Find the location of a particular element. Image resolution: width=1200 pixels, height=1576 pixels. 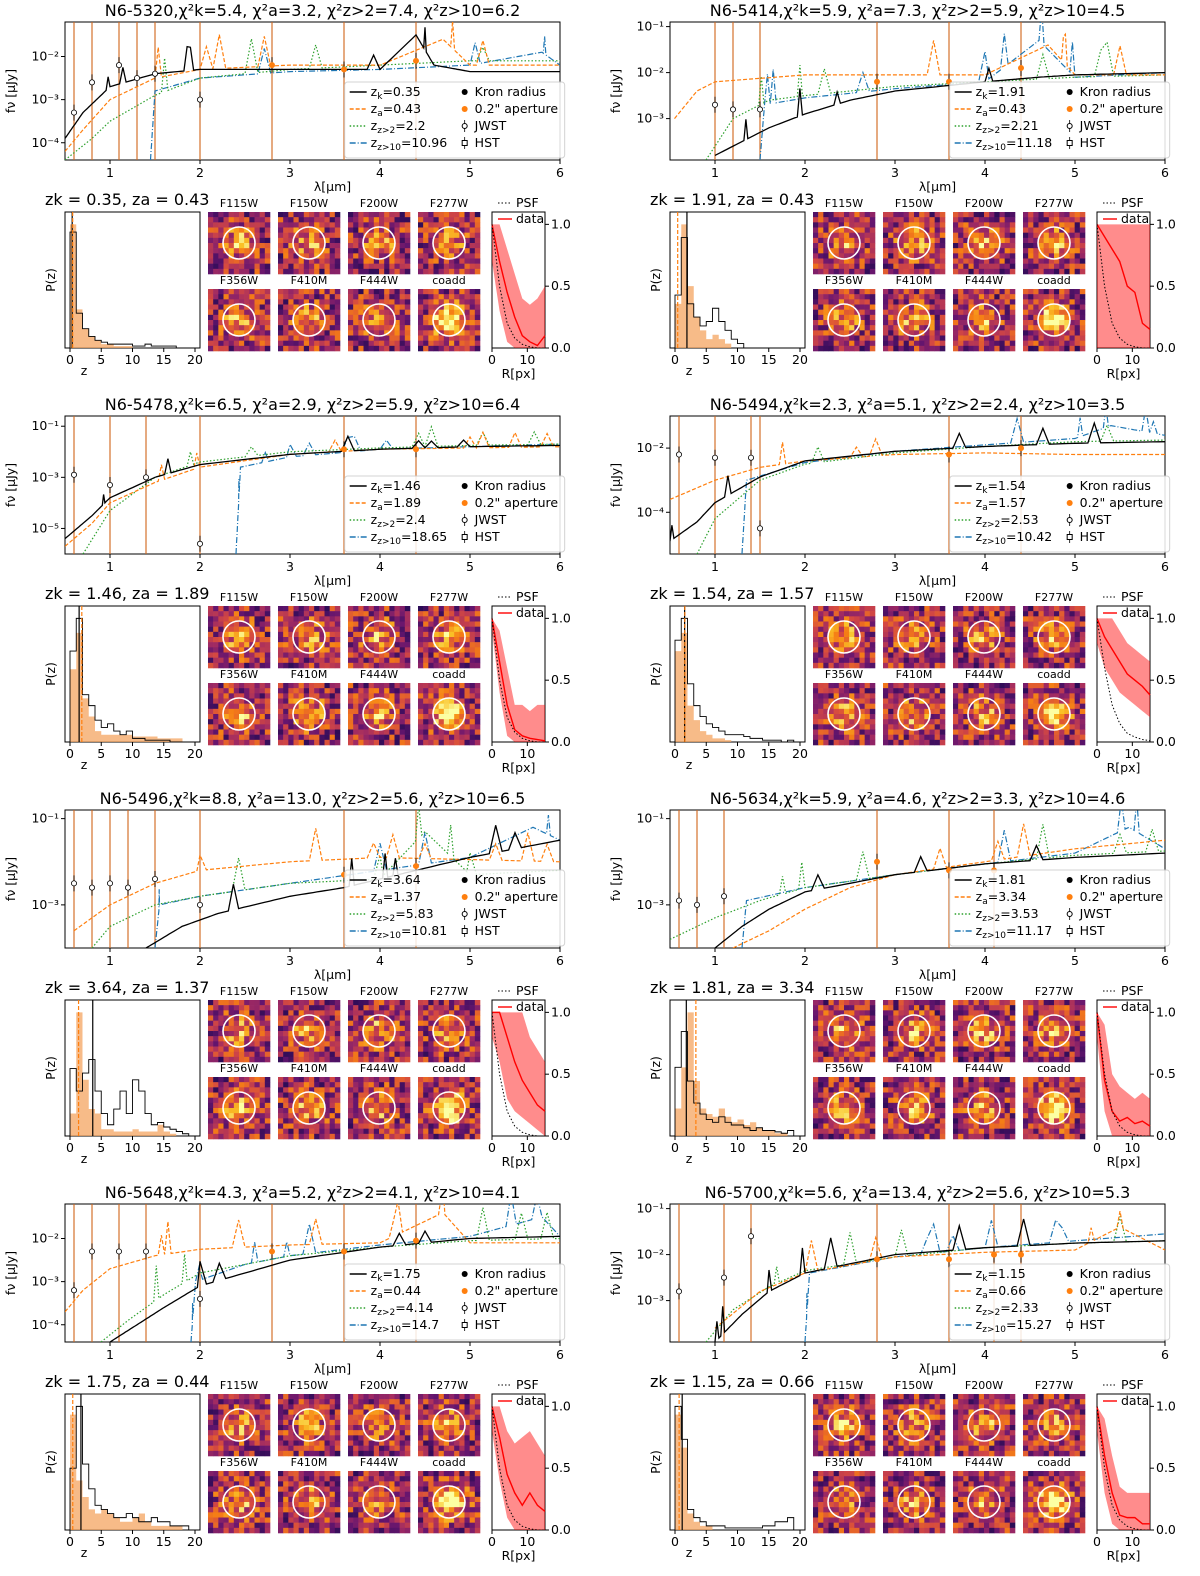

cutout-F277W is located at coordinates (449, 637).